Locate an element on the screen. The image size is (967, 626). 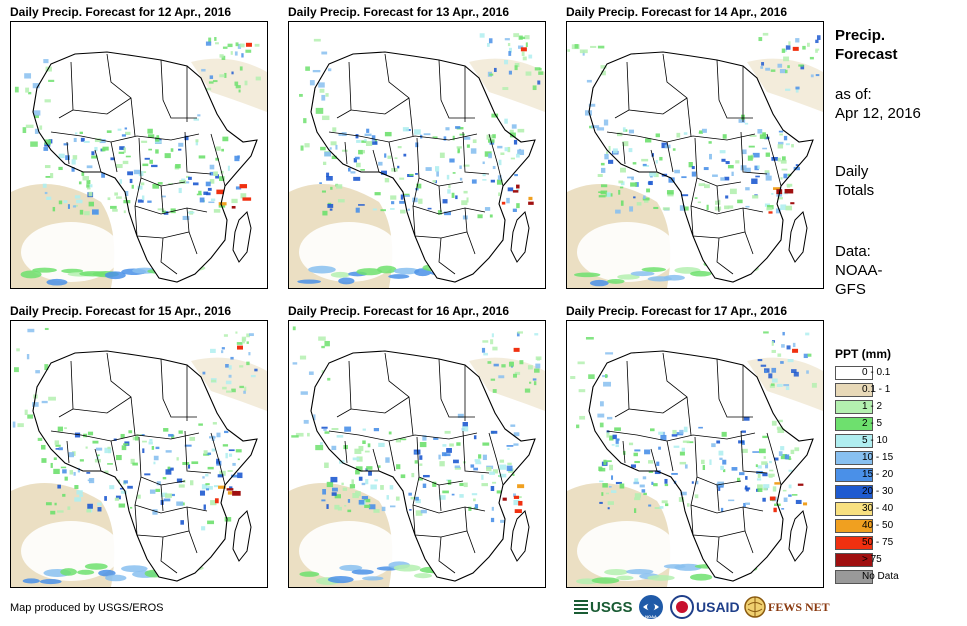
madagascar-coast is located at coordinates (242, 237).